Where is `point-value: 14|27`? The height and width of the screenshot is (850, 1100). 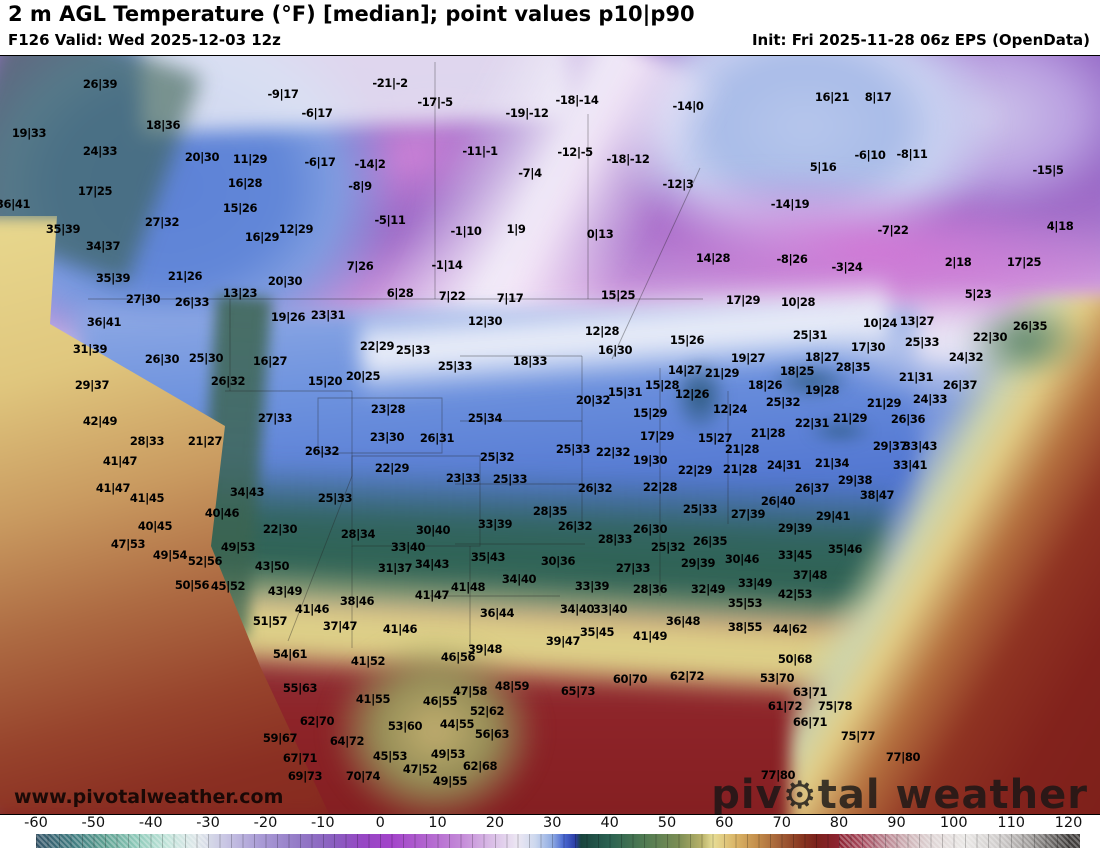 point-value: 14|27 is located at coordinates (685, 370).